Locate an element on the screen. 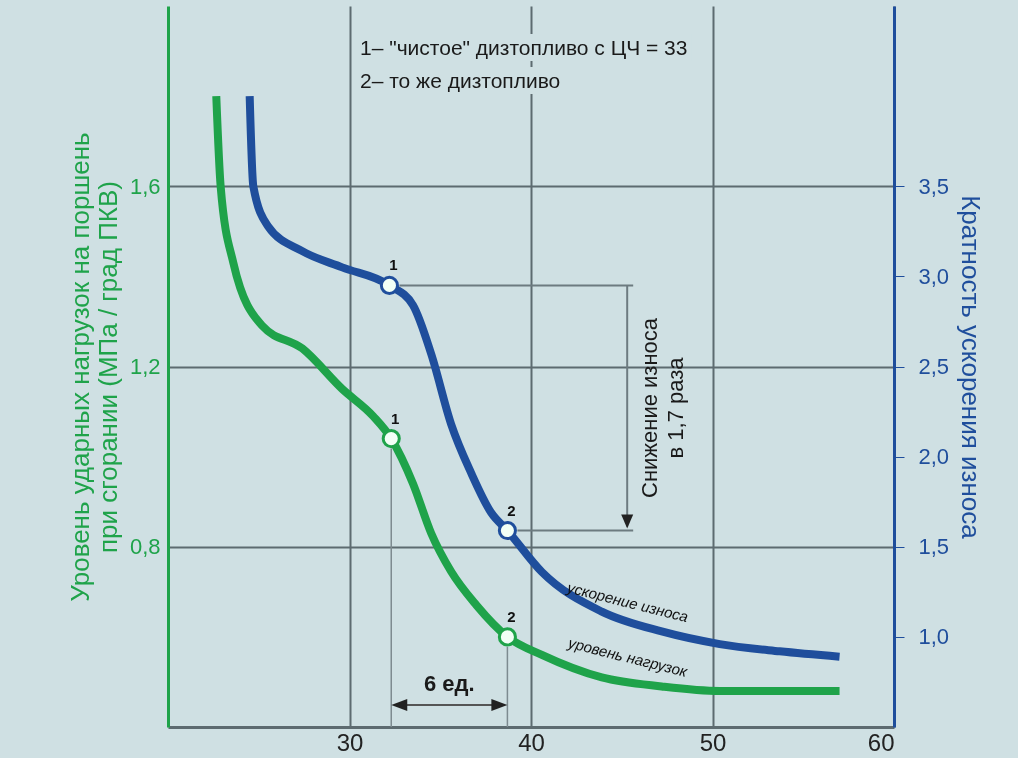 The width and height of the screenshot is (1018, 758). x-tick-label: 50 is located at coordinates (713, 742).